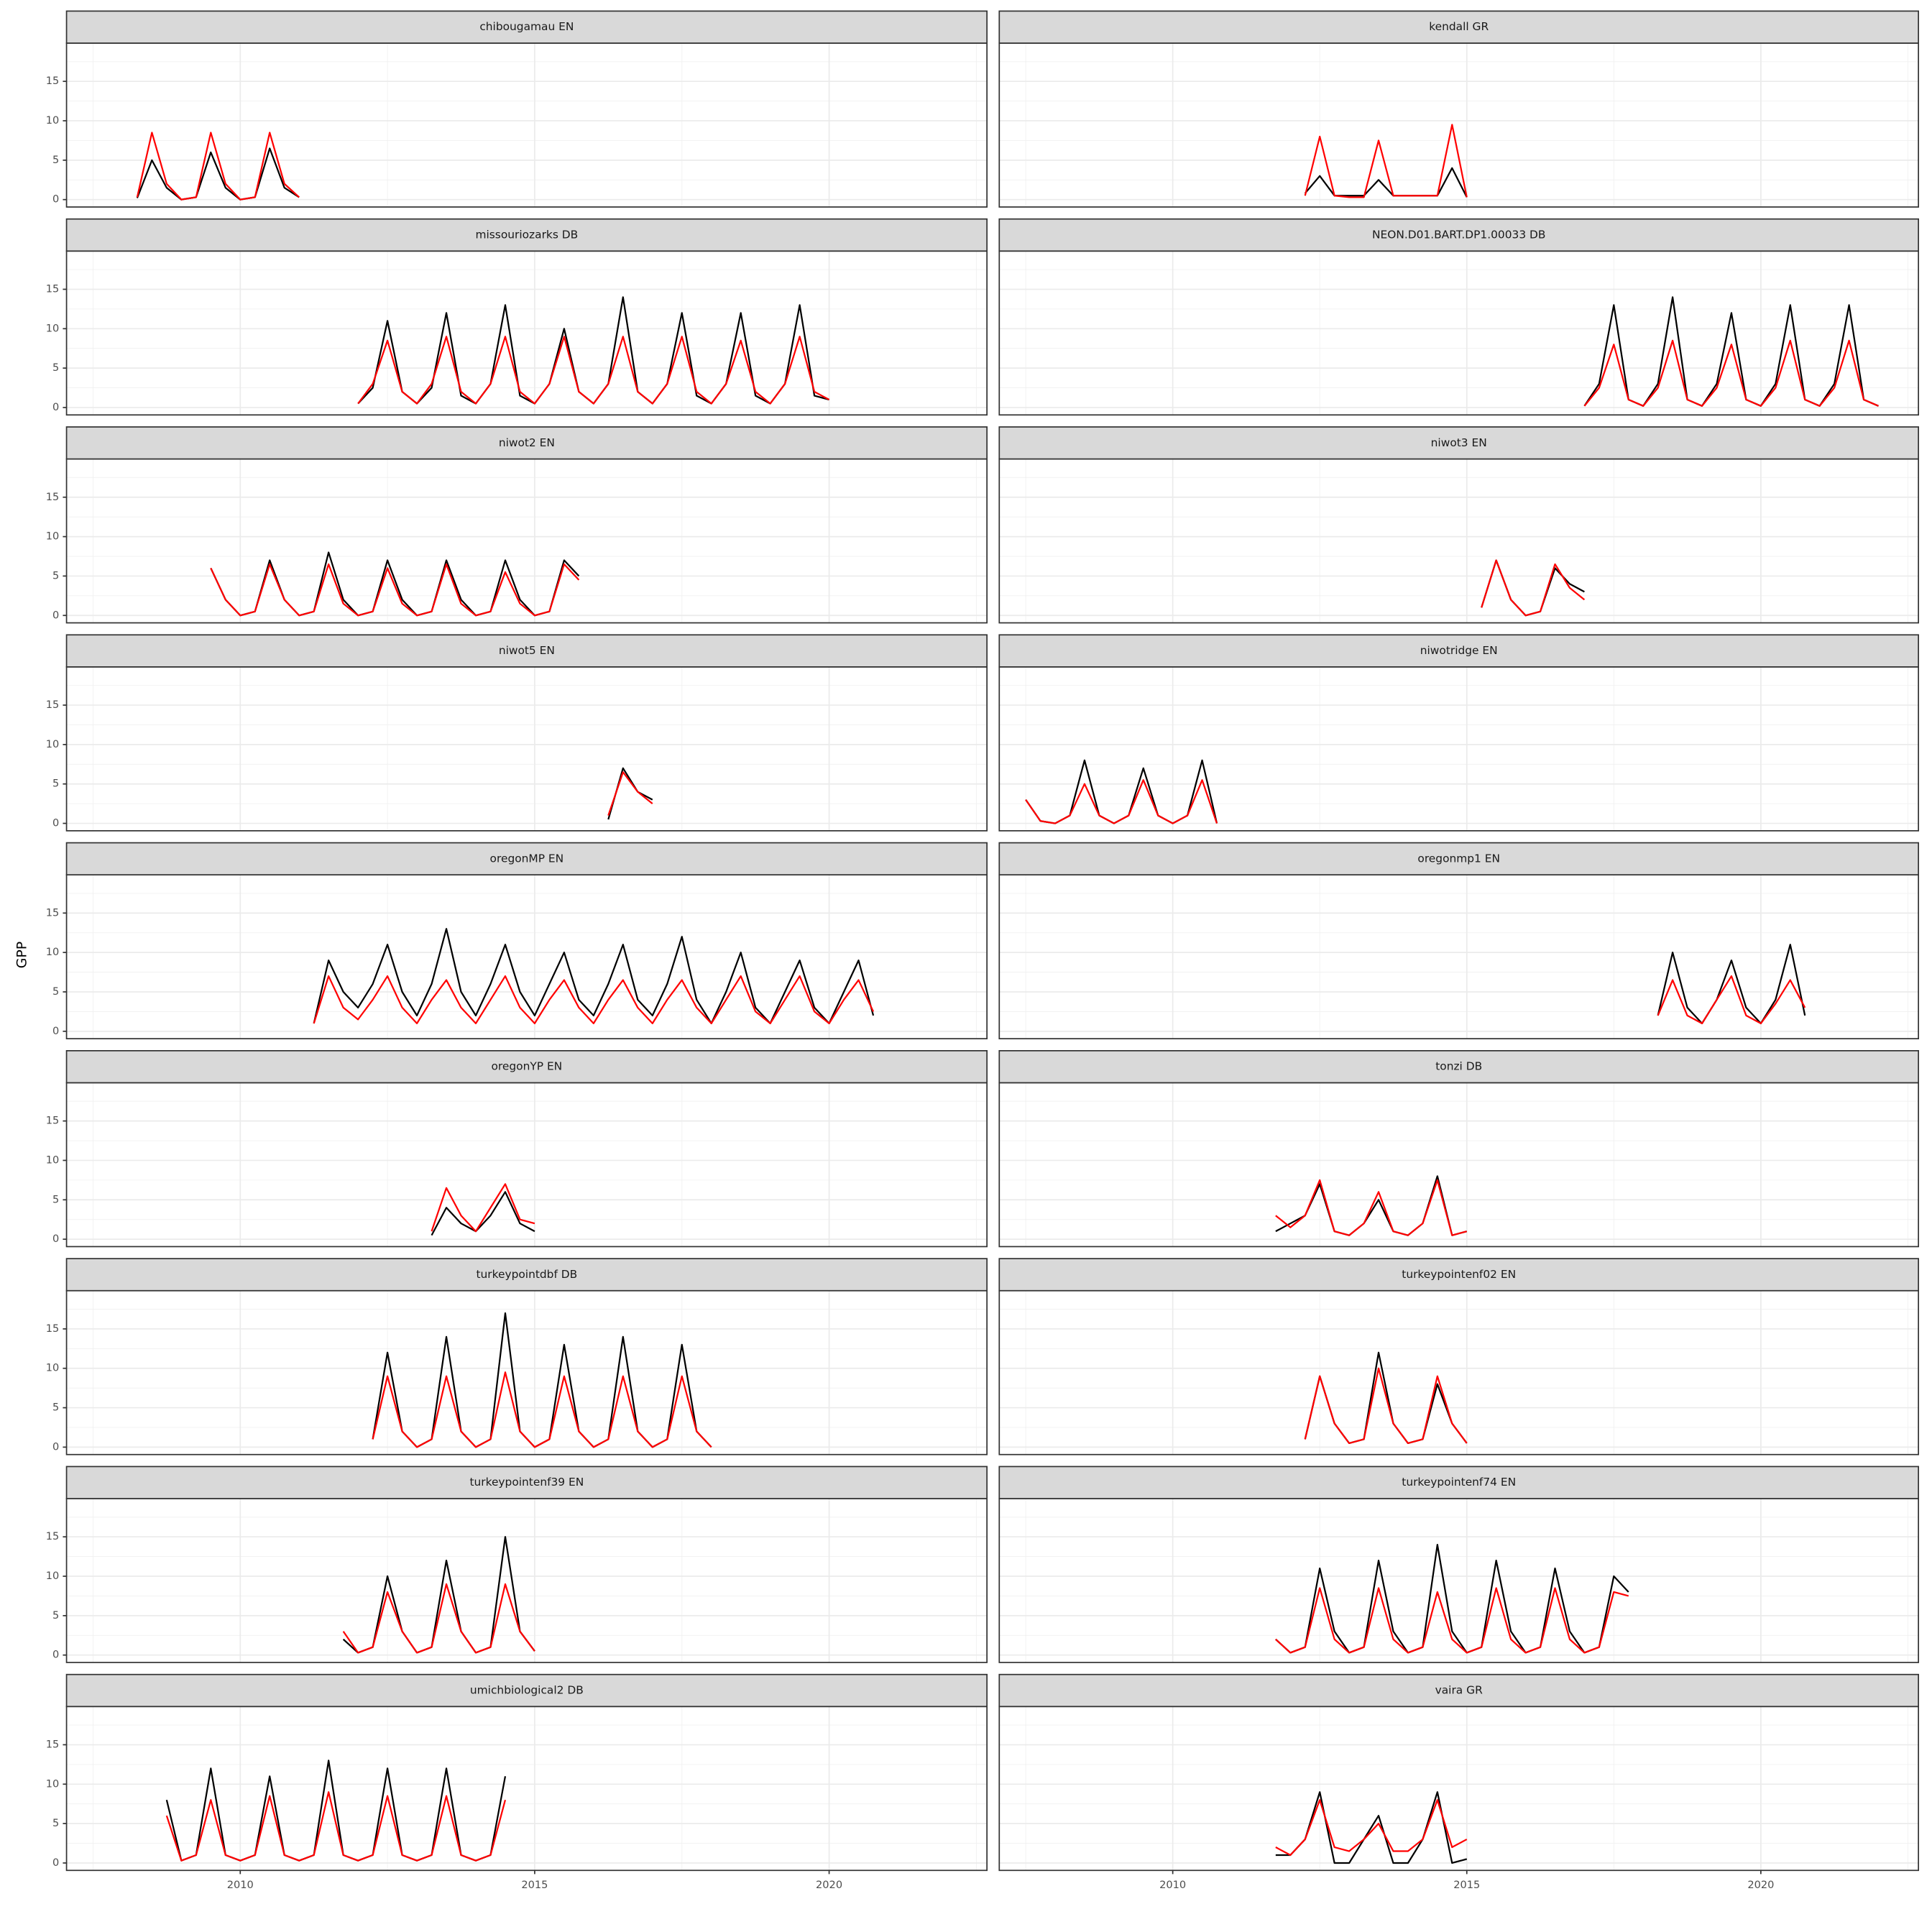 The height and width of the screenshot is (1932, 1932). I want to click on panel: turkeypointenf39 EN 0 5 10 15, so click(517, 1564).